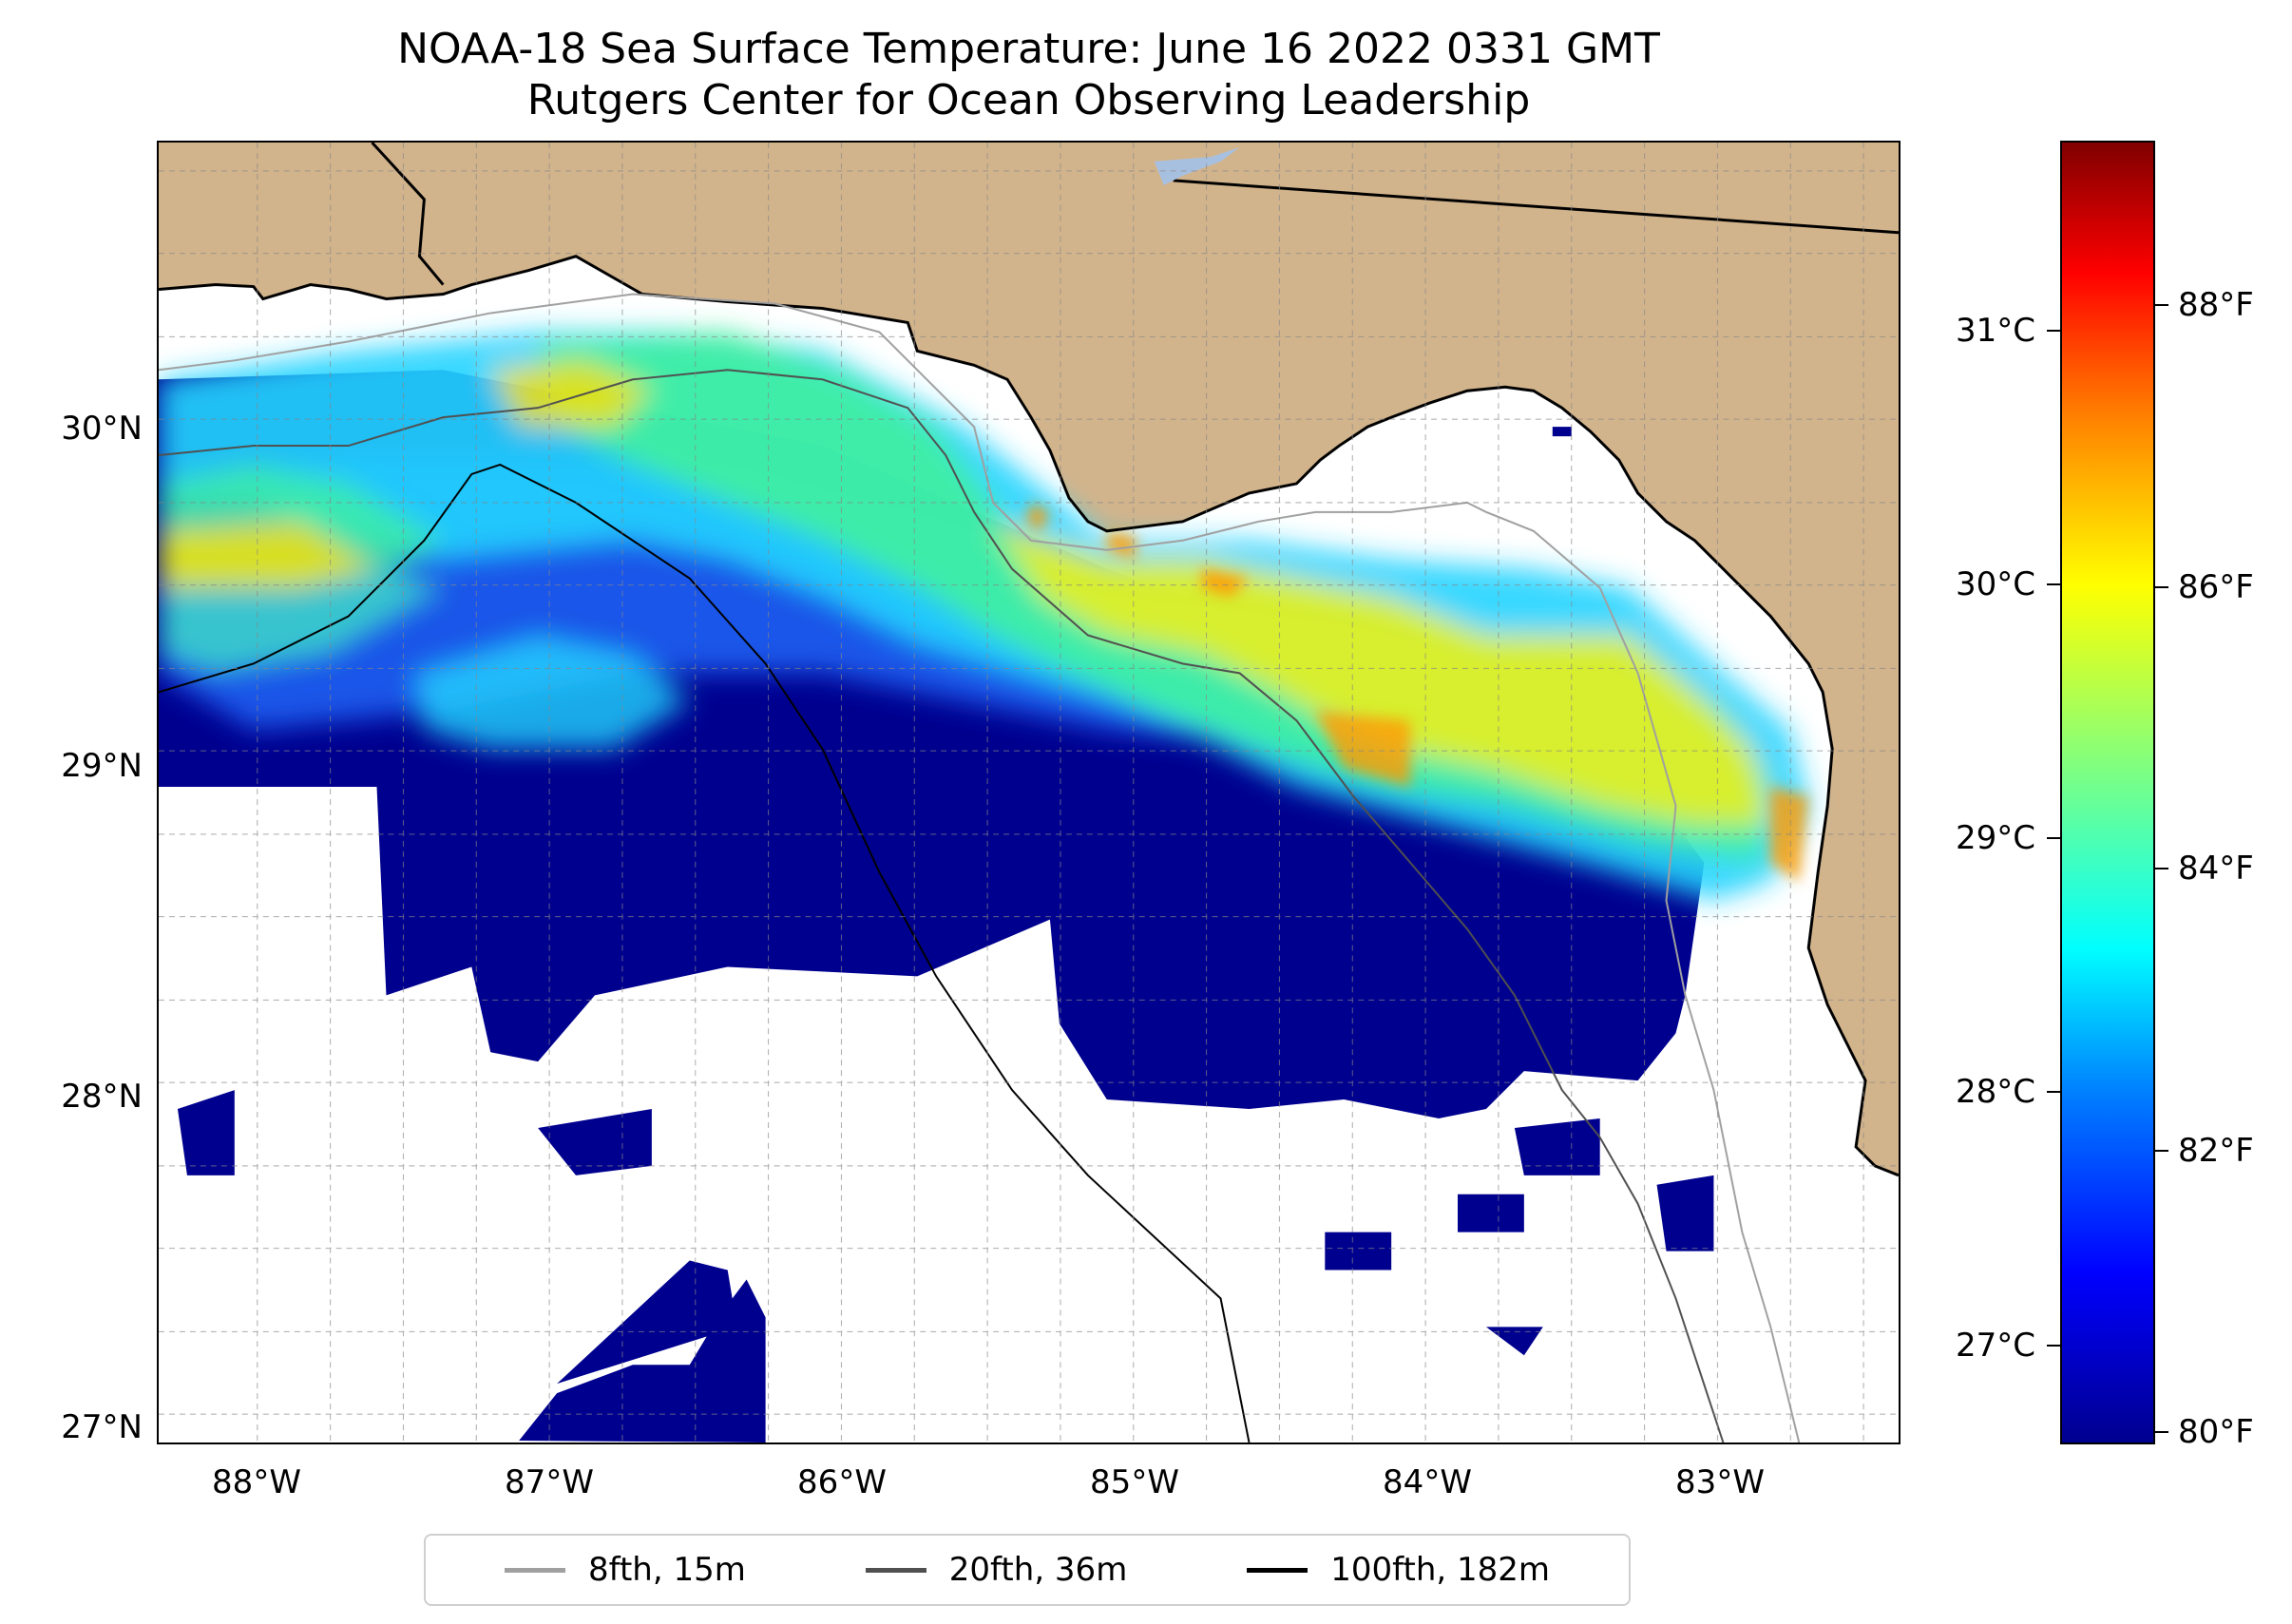 The height and width of the screenshot is (1624, 2292). I want to click on lake, so click(1197, 165).